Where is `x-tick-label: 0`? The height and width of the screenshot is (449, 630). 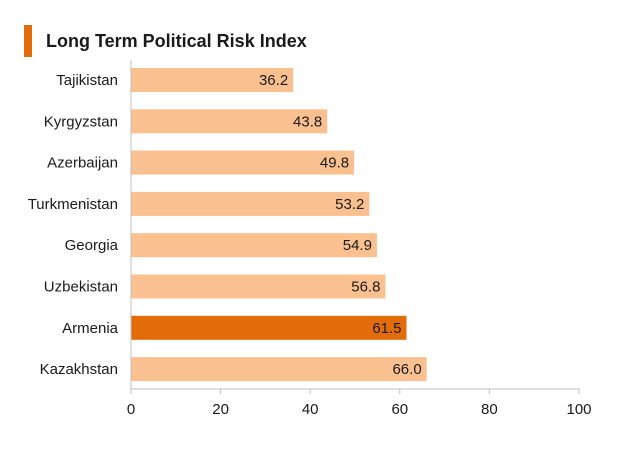 x-tick-label: 0 is located at coordinates (131, 409).